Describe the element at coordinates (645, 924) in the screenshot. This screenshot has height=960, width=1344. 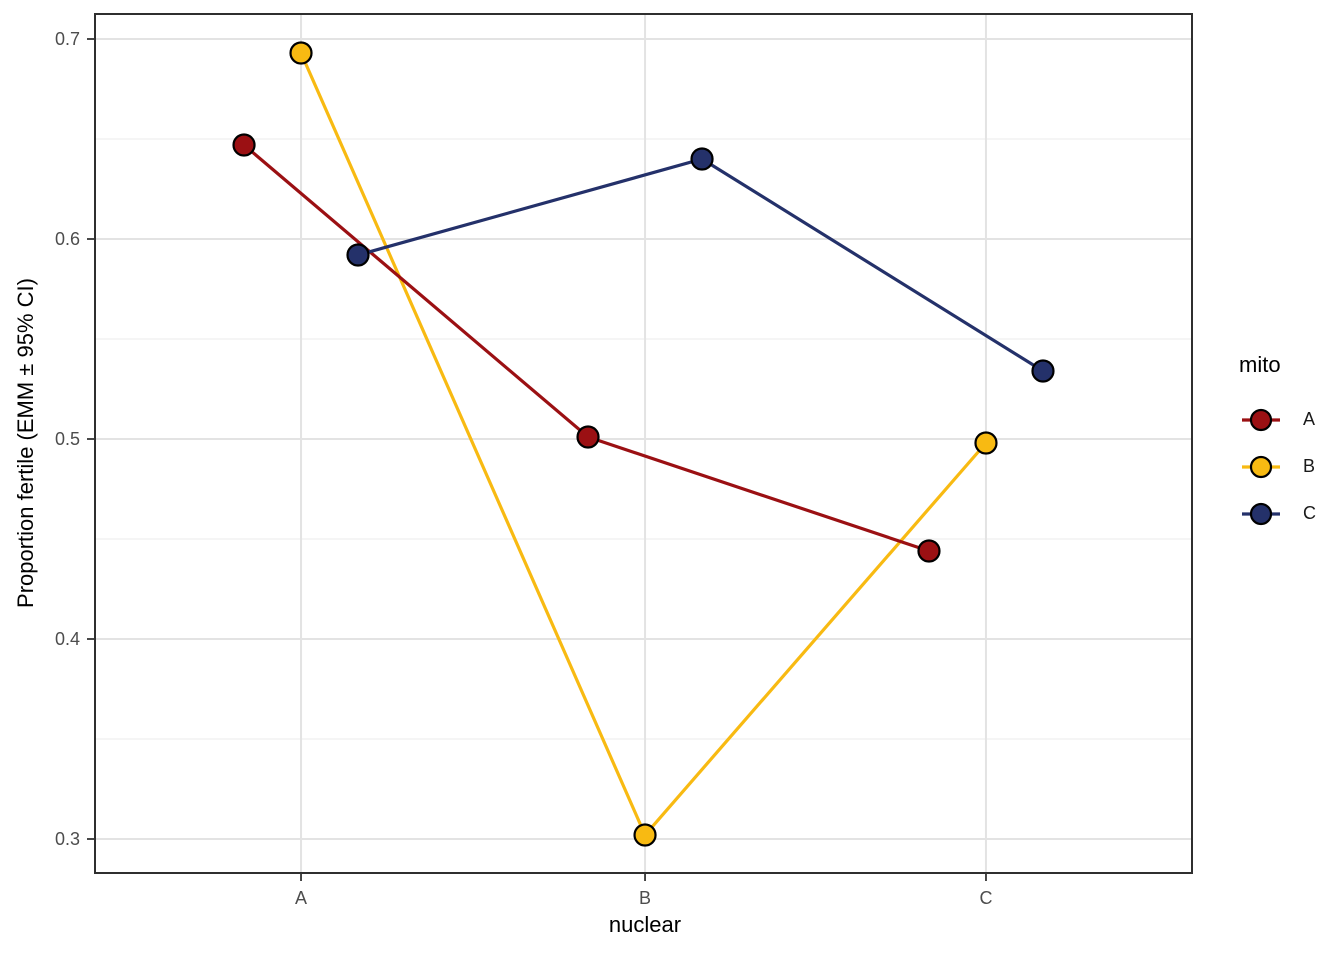
I see `x-axis-title: nuclear` at that location.